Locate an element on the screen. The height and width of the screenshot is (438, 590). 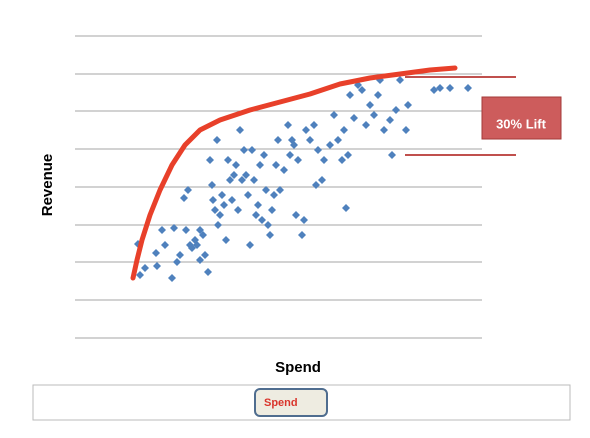
lift-box is located at coordinates (521, 118).